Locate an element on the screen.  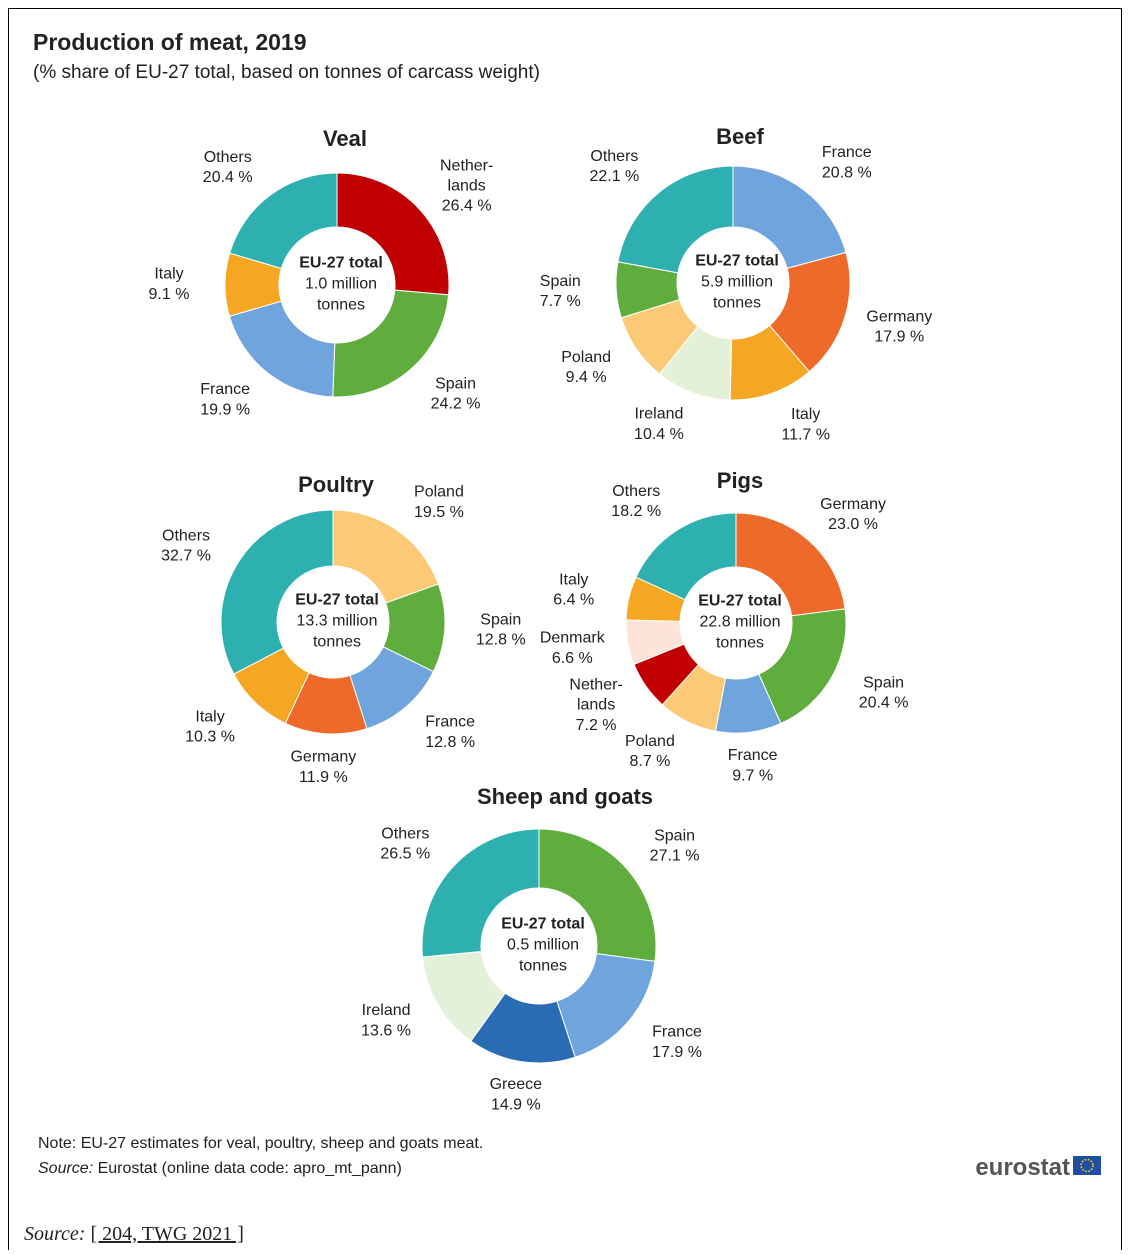
category-line: Denmark is located at coordinates (573, 638).